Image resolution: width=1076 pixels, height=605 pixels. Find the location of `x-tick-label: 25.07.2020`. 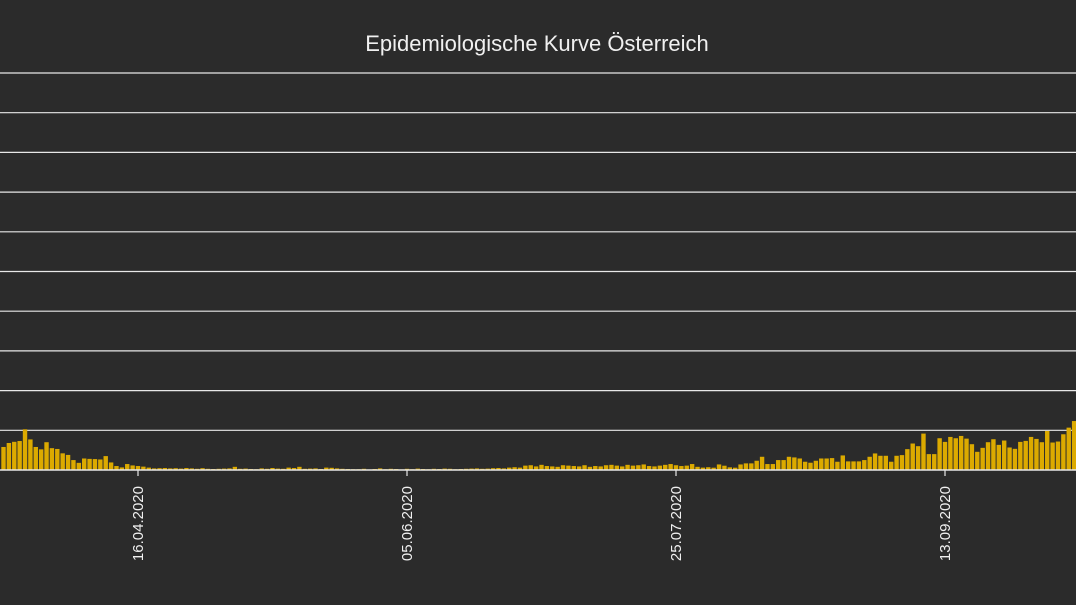

x-tick-label: 25.07.2020 is located at coordinates (676, 523).